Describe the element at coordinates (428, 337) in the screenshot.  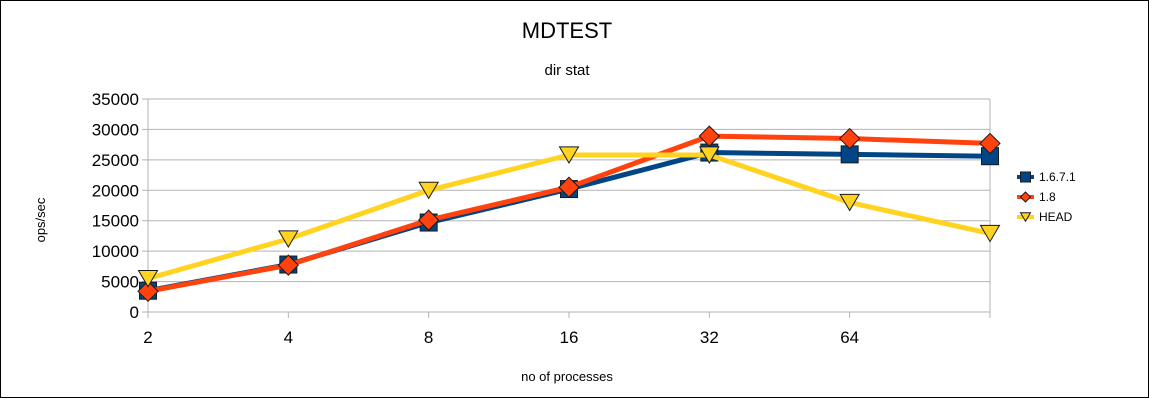
I see `x-tick-label: 8` at that location.